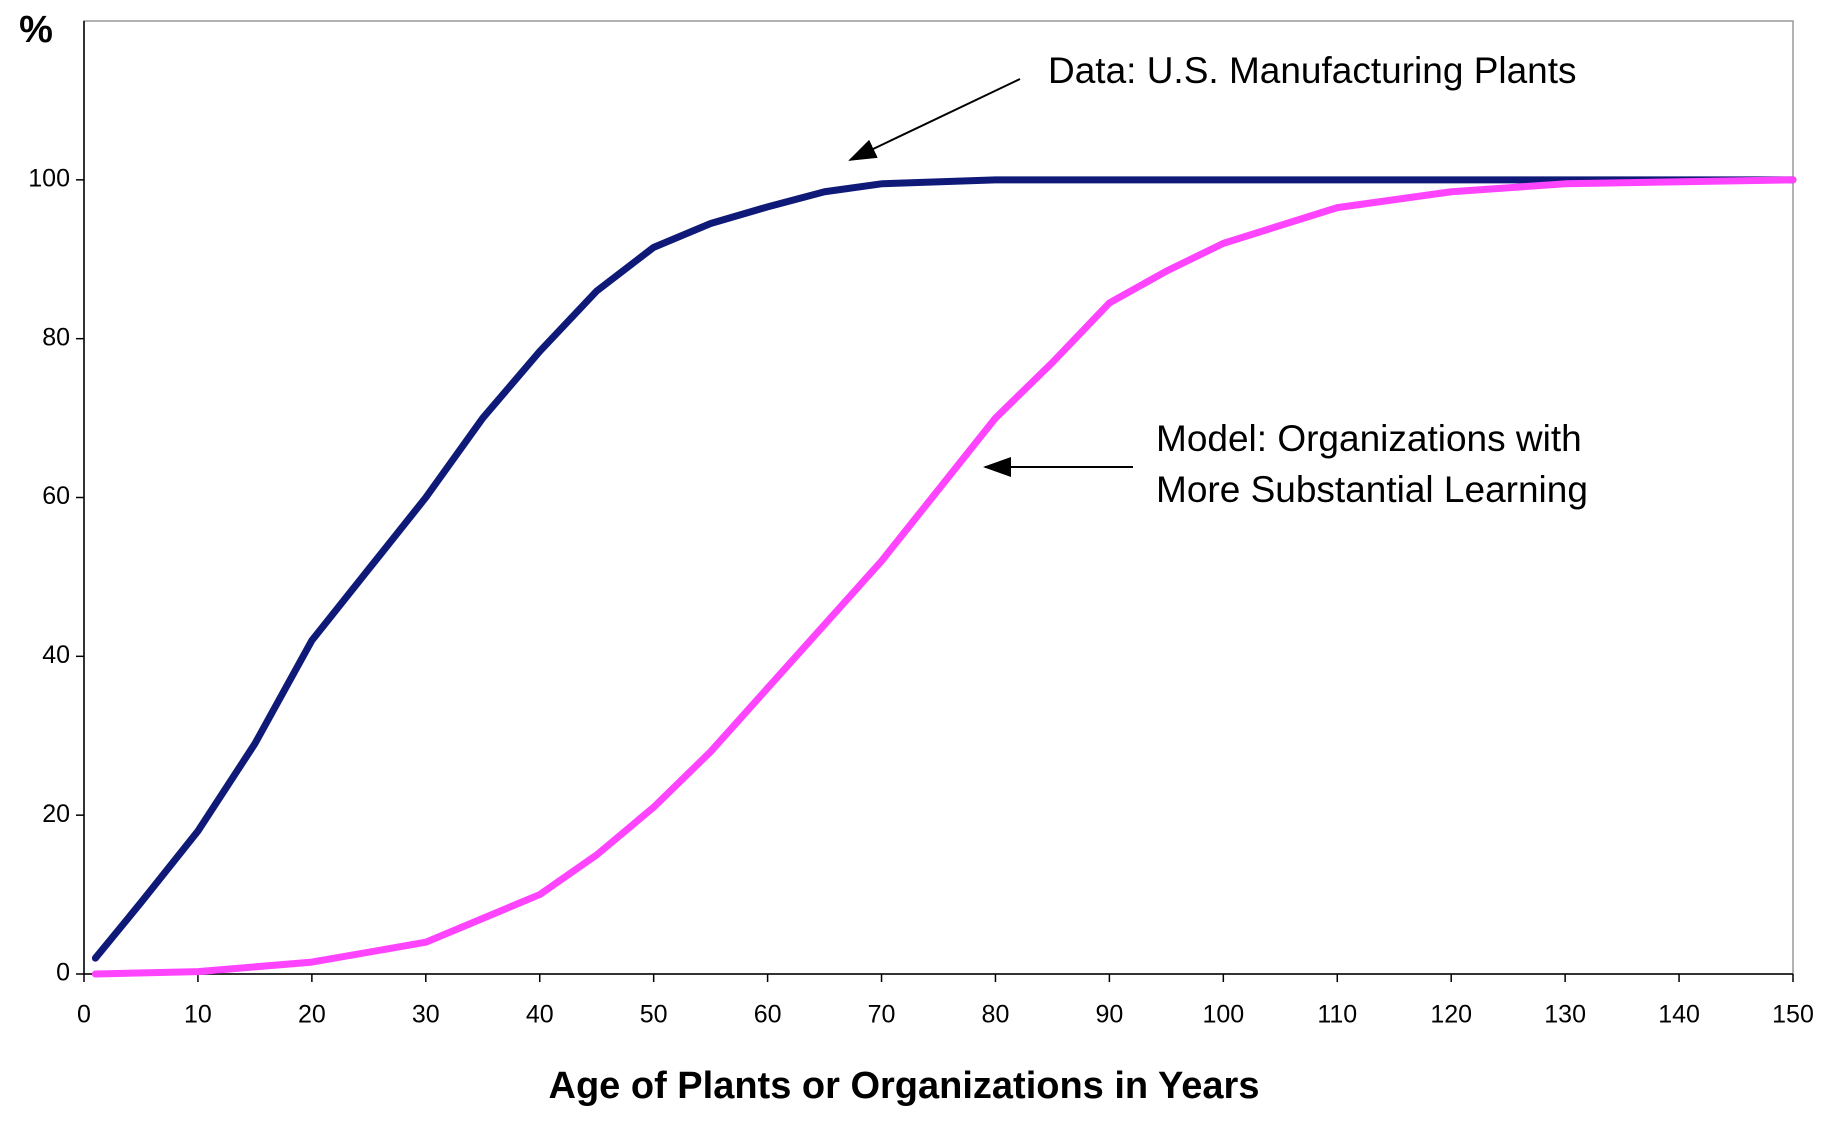  What do you see at coordinates (49, 178) in the screenshot?
I see `y-tick-label: 100` at bounding box center [49, 178].